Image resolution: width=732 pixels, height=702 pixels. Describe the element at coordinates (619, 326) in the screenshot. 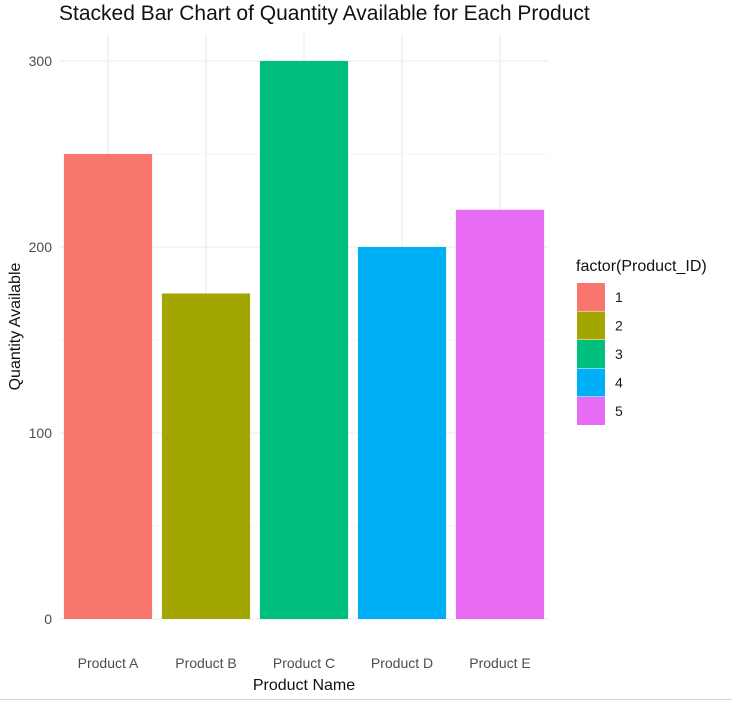

I see `legend-label-2: 2` at that location.